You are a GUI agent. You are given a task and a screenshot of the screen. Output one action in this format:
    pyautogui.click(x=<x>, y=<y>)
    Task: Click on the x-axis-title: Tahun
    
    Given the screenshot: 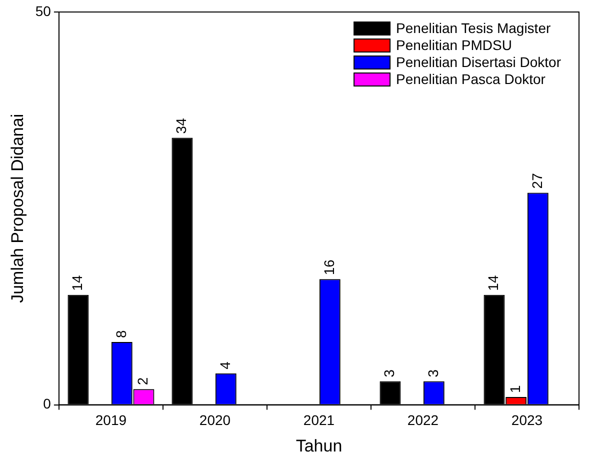 What is the action you would take?
    pyautogui.click(x=319, y=446)
    